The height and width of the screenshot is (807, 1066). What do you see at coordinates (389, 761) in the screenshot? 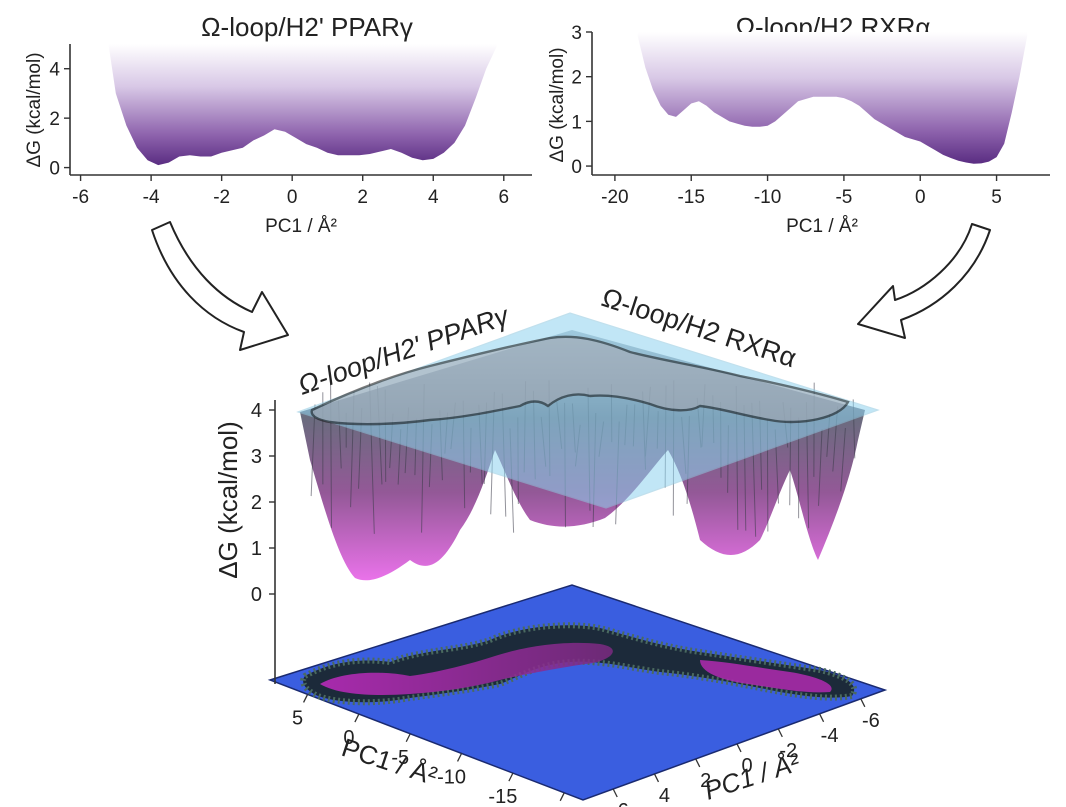
I see `floor-x-axis-label: PC1 / Å²` at bounding box center [389, 761].